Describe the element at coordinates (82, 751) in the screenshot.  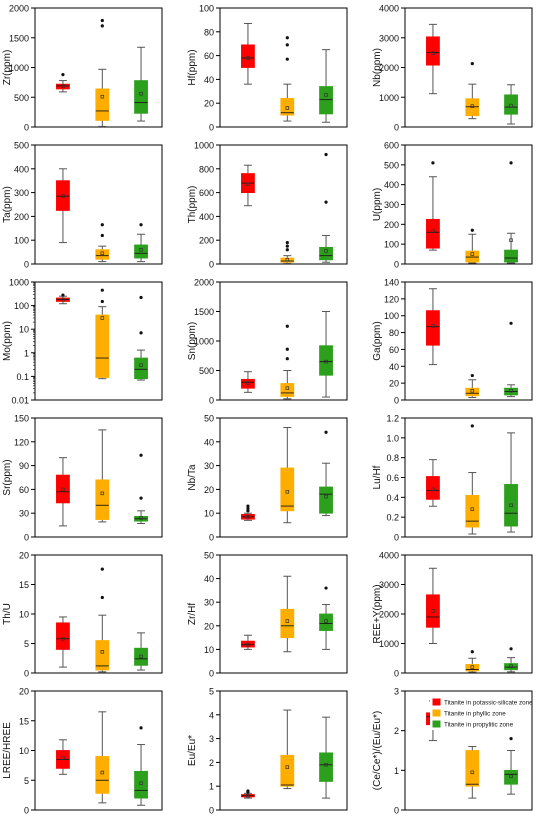
I see `chart-panel-16: 0 5 10 15 20 LREE/HREE` at that location.